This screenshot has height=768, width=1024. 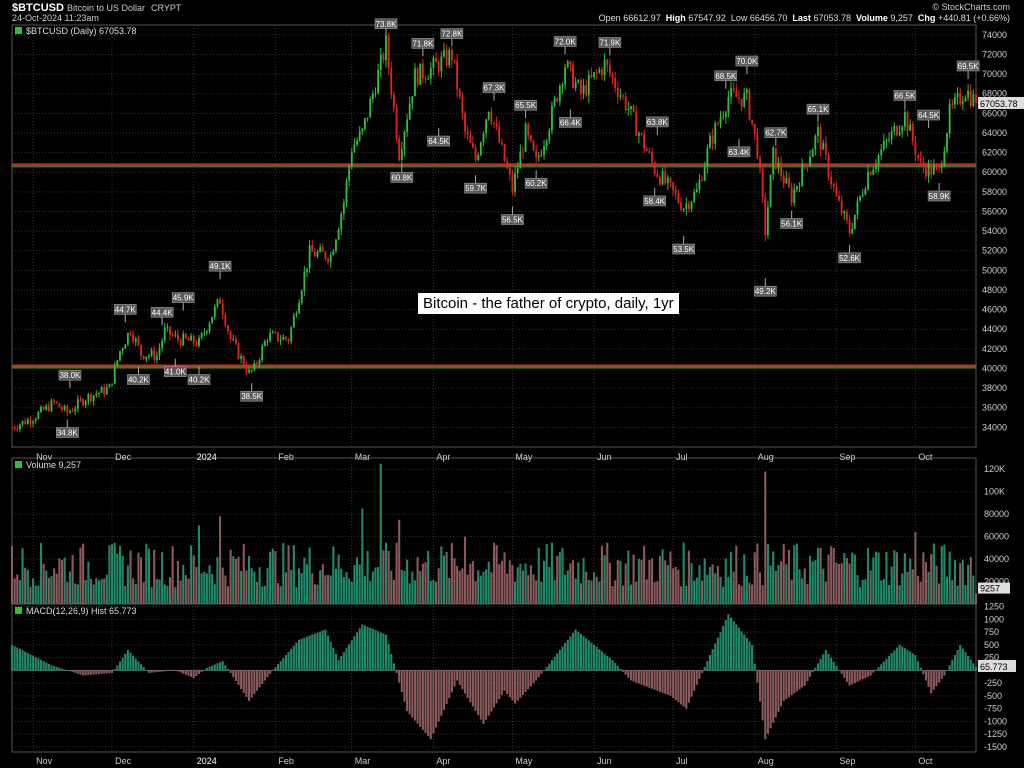 What do you see at coordinates (139, 380) in the screenshot?
I see `price-label-text: 40.2K` at bounding box center [139, 380].